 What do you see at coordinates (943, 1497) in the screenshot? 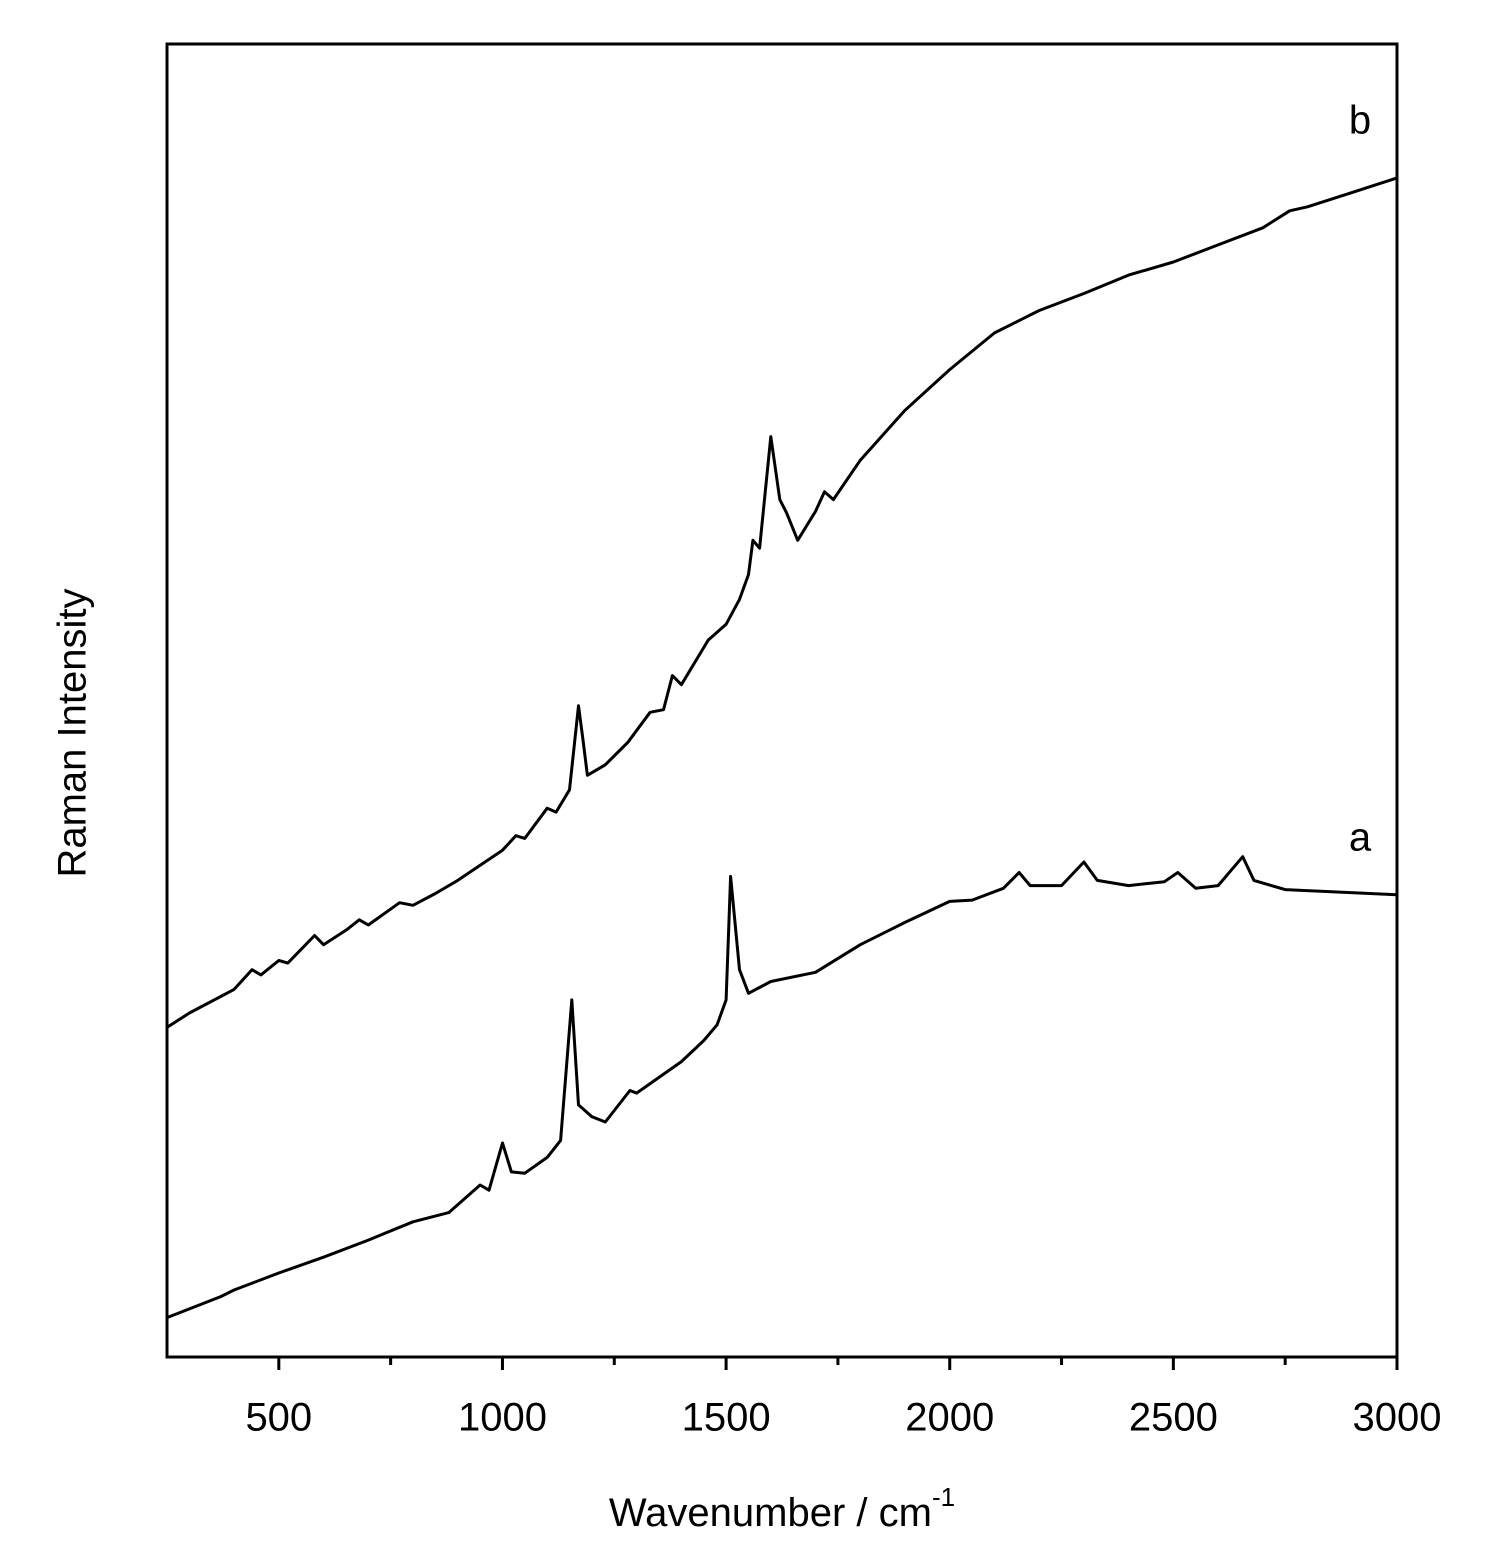
I see `x-axis-label-superscript: -1` at bounding box center [943, 1497].